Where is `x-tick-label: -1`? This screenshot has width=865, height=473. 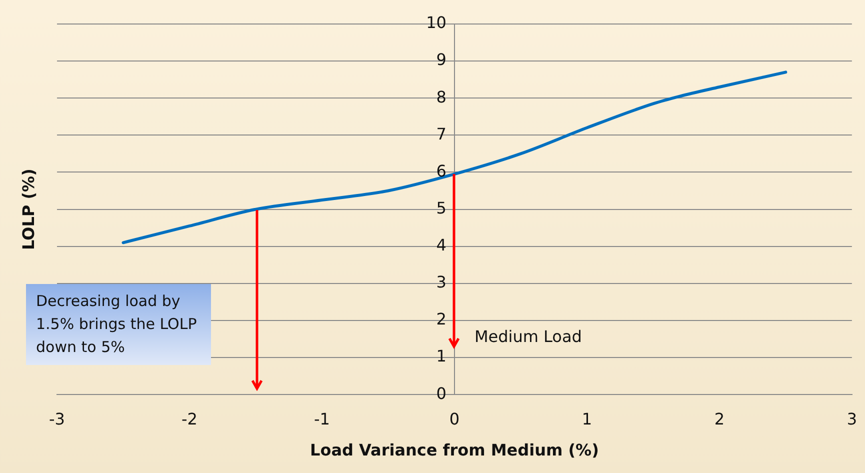
x-tick-label: -1 is located at coordinates (322, 418).